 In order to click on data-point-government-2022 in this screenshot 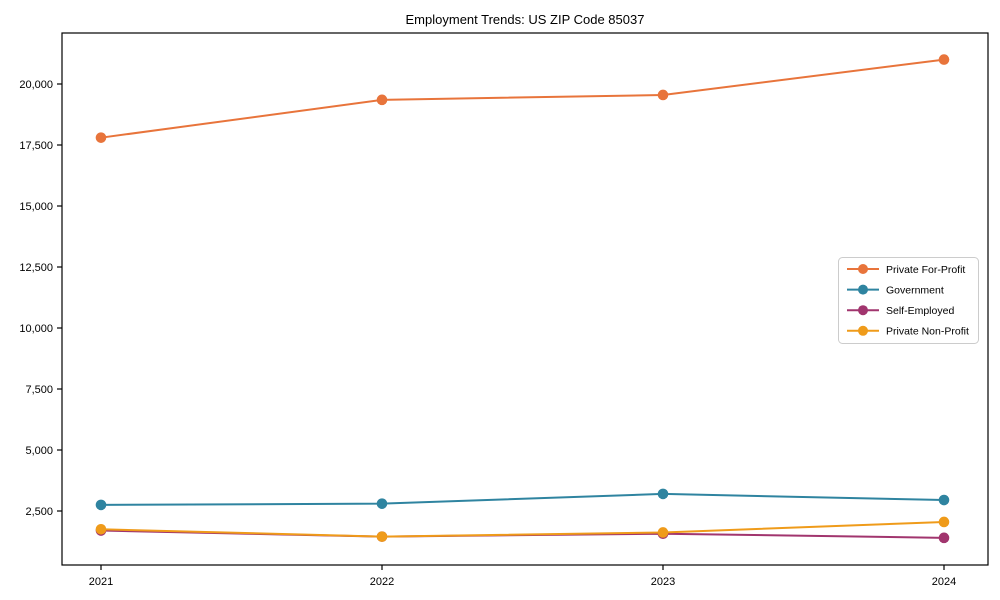, I will do `click(382, 503)`.